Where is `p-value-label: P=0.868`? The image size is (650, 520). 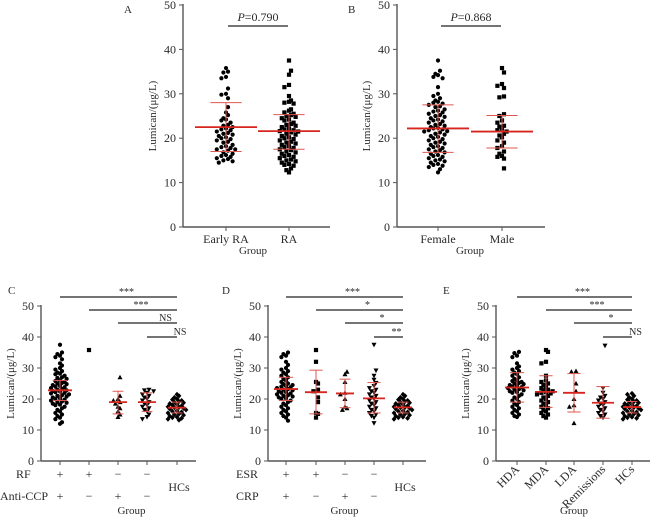 p-value-label: P=0.868 is located at coordinates (470, 17).